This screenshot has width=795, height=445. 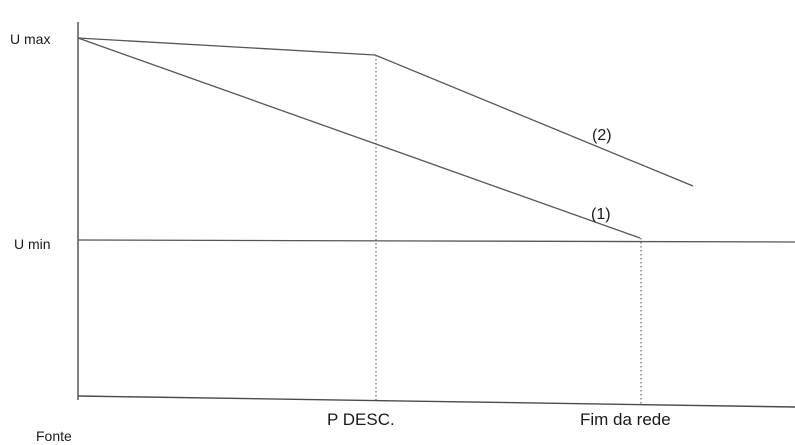 I want to click on u-min-label: U min, so click(x=32, y=244).